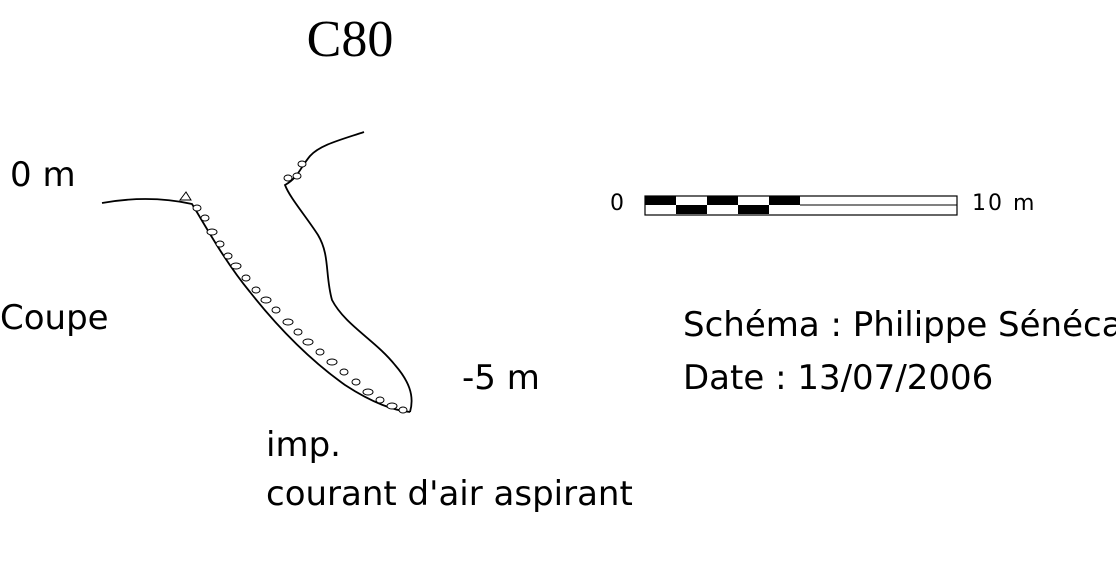 The image size is (1116, 581). Describe the element at coordinates (303, 445) in the screenshot. I see `note-impassable: imp.` at that location.